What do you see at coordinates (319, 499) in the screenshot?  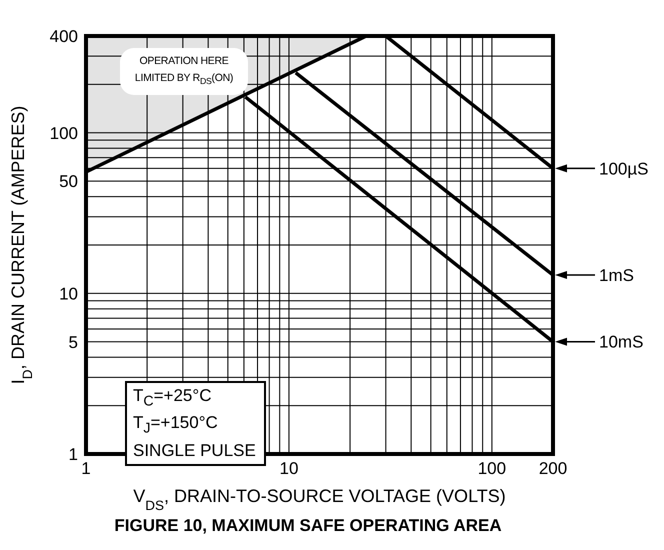 I see `x-axis-title: V$_{DS}$, DRAIN-TO-SOURCE VOLTAGE (VOLTS)` at bounding box center [319, 499].